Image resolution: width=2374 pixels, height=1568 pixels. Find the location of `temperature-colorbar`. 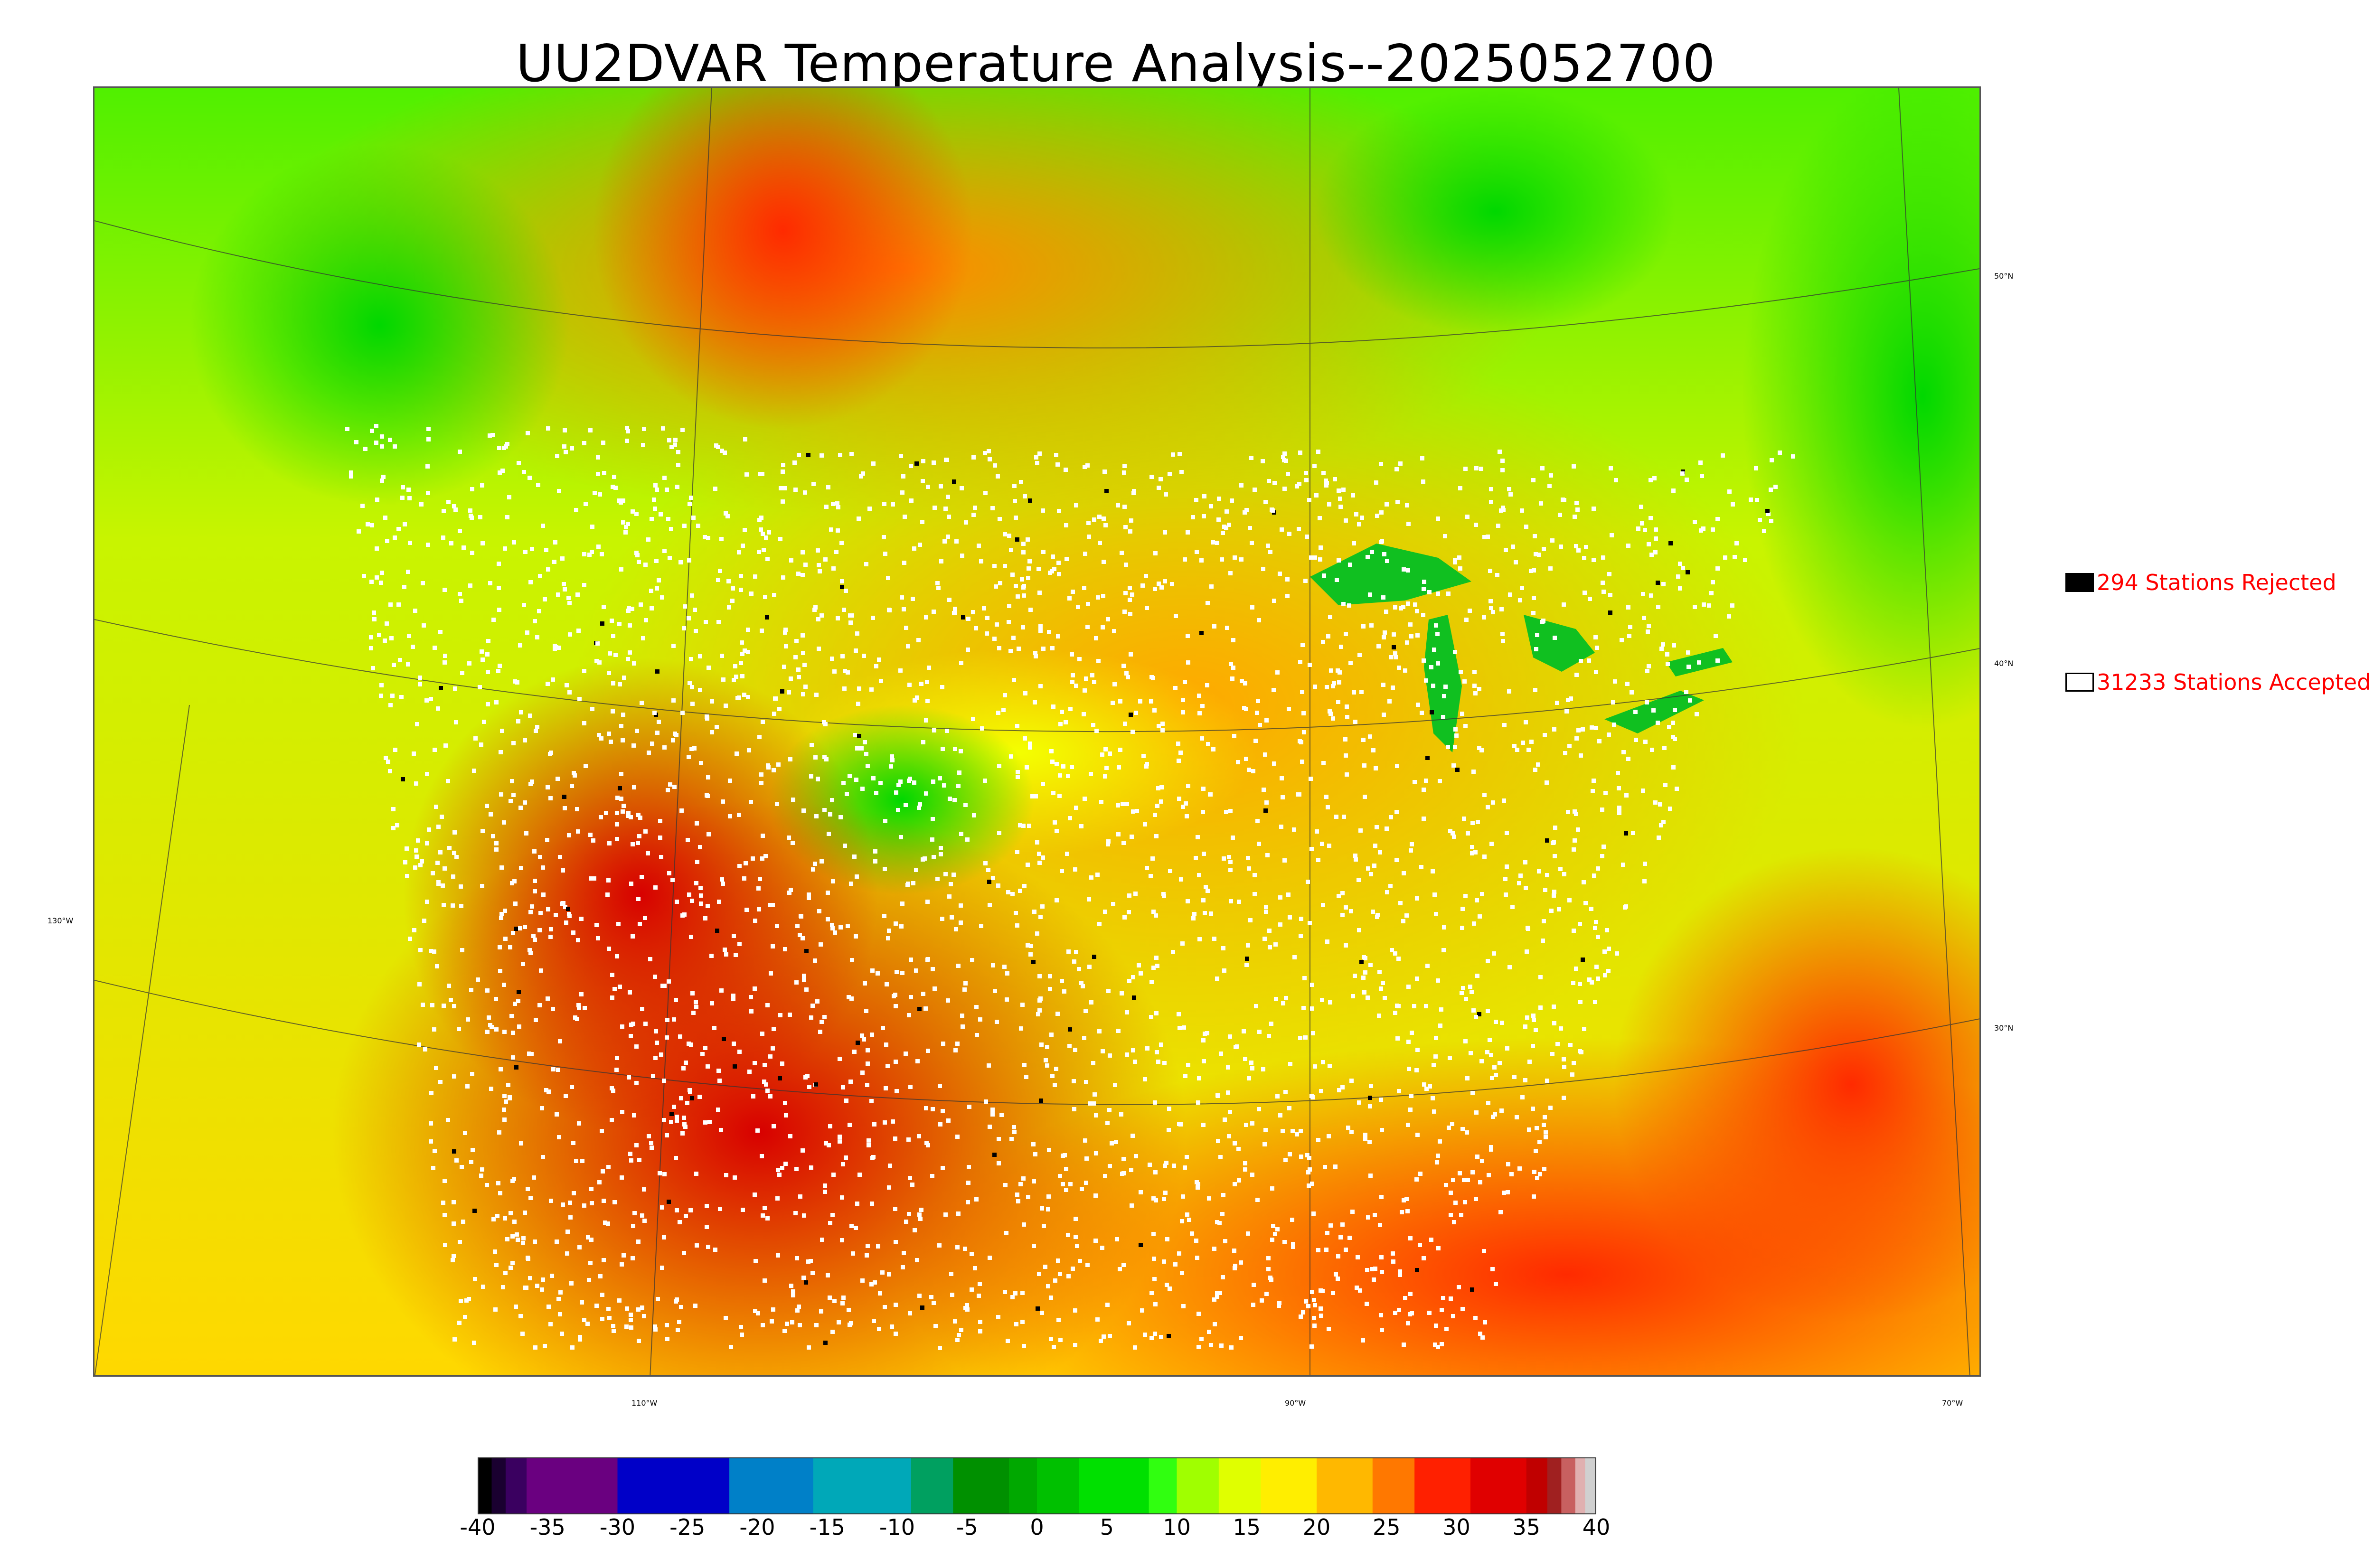

temperature-colorbar is located at coordinates (1037, 1485).